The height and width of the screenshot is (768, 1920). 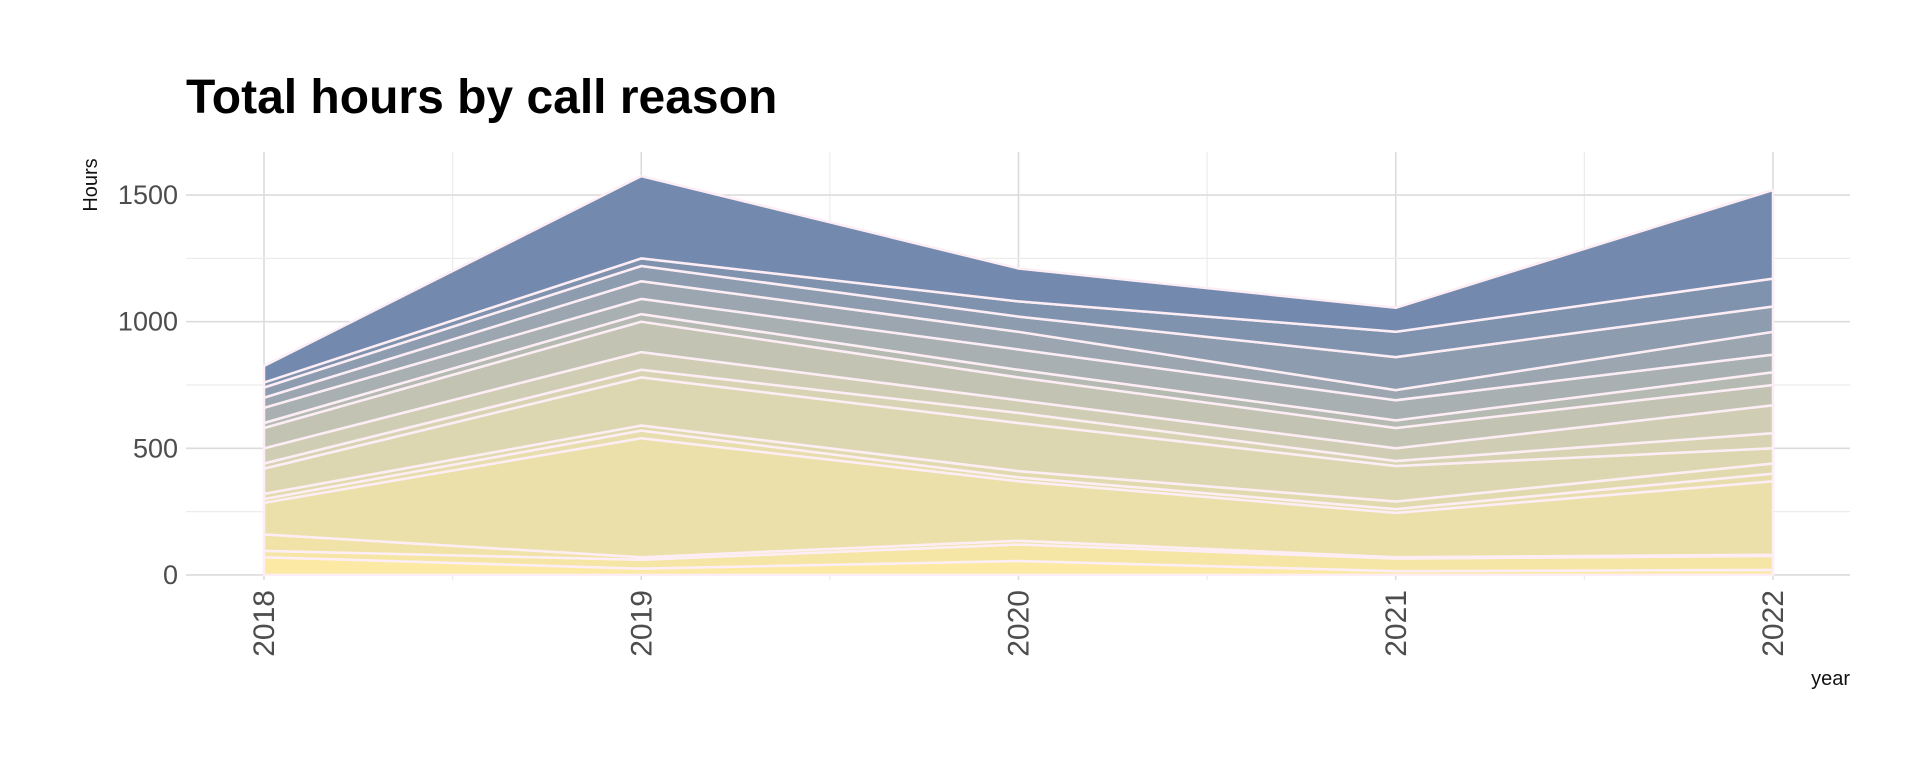 I want to click on x-tick-label: 2019, so click(x=641, y=623).